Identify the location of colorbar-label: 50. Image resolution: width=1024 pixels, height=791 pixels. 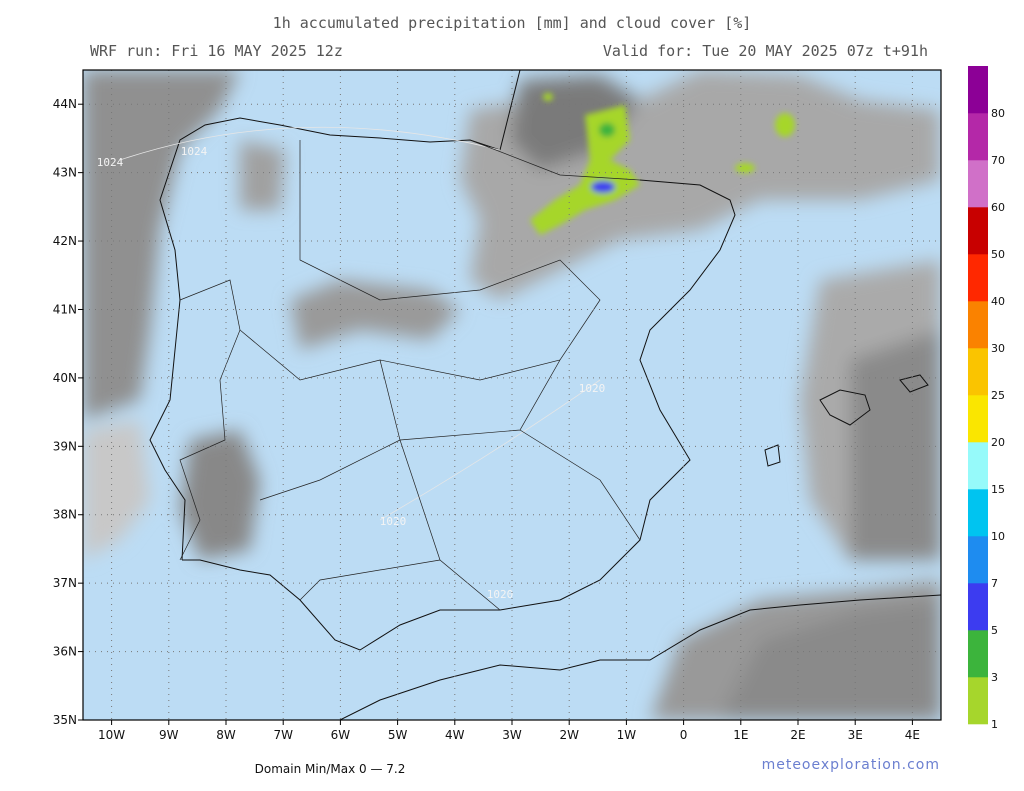
(998, 254).